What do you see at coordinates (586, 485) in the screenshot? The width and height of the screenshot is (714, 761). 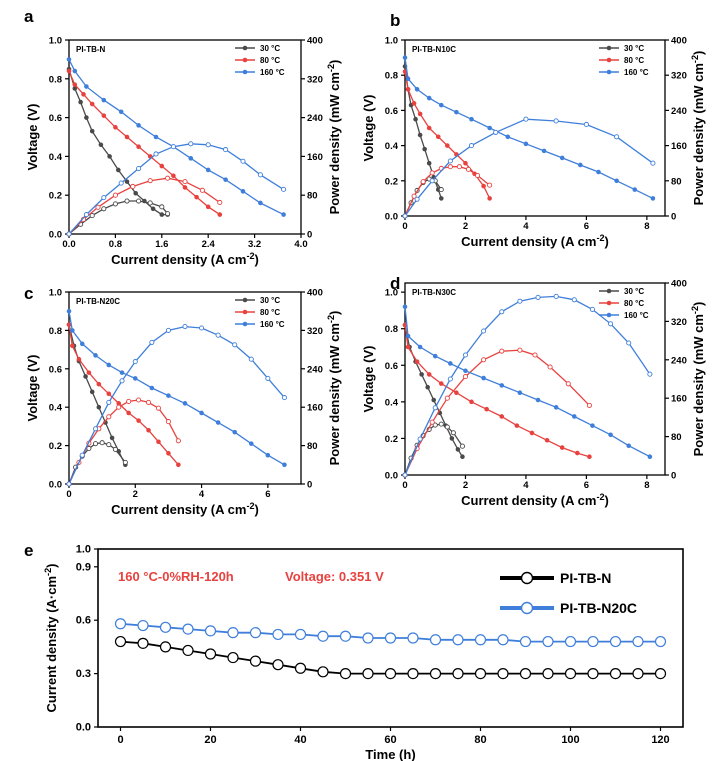 I see `x-tick-label: 6` at bounding box center [586, 485].